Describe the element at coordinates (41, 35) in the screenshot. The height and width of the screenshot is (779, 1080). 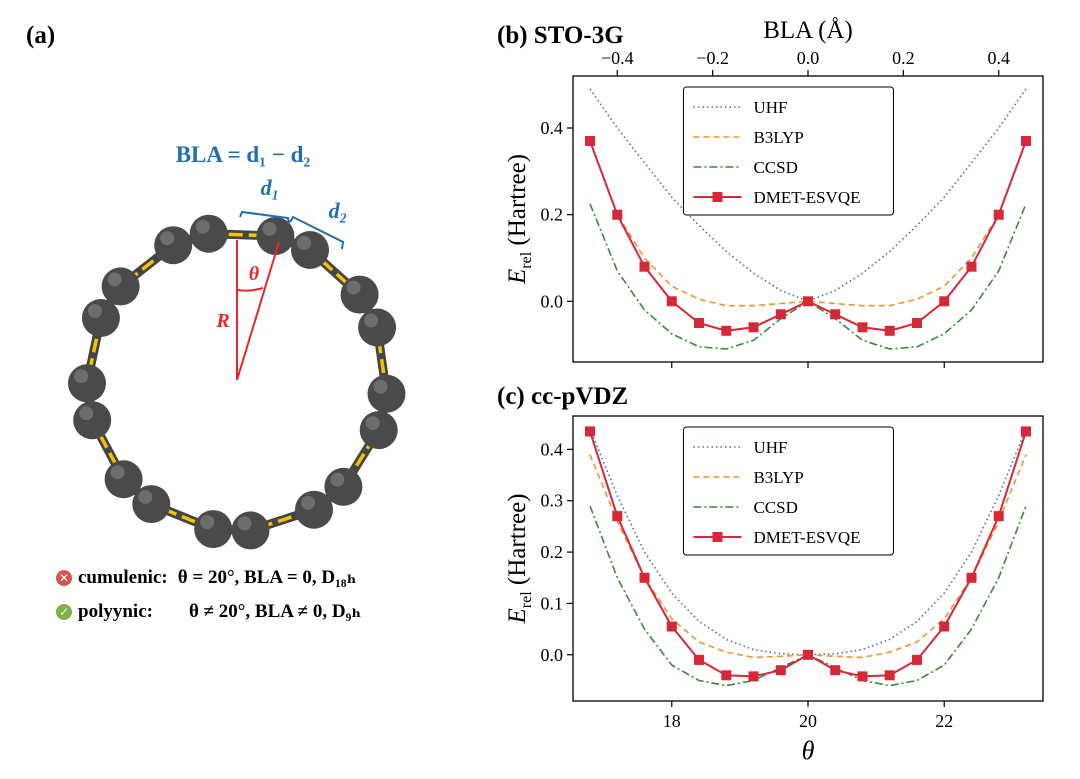
I see `panel-a-label: (a)` at that location.